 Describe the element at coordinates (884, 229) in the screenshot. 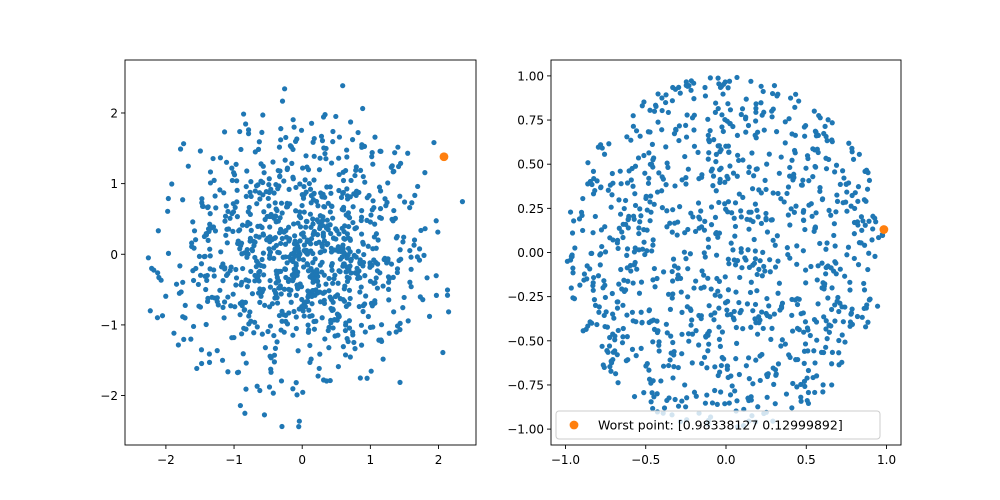

I see `right-worst-point` at that location.